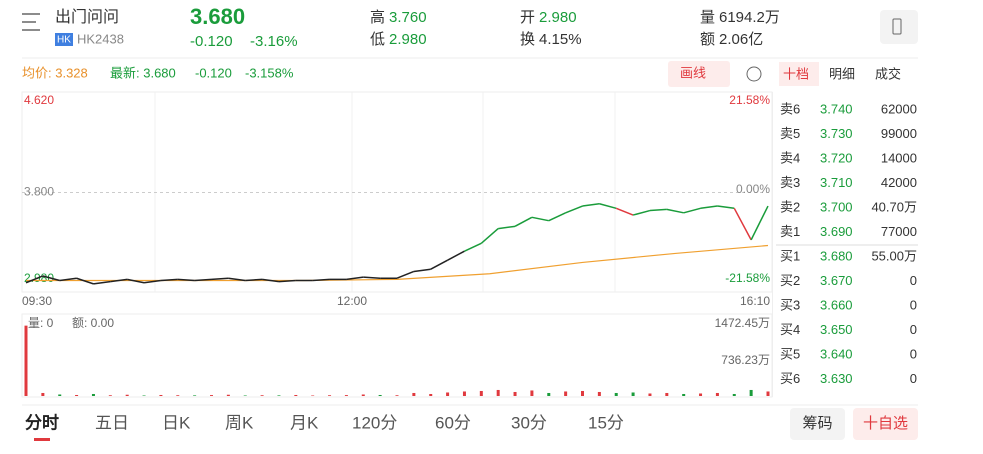 The width and height of the screenshot is (983, 454). What do you see at coordinates (558, 17) in the screenshot?
I see `stat-value: 2.980` at bounding box center [558, 17].